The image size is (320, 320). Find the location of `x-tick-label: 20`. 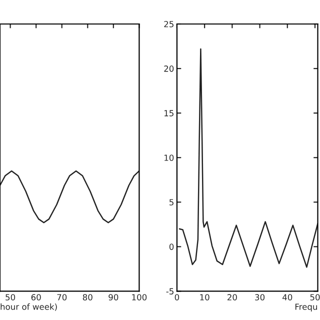

x-tick-label: 20 is located at coordinates (232, 297).